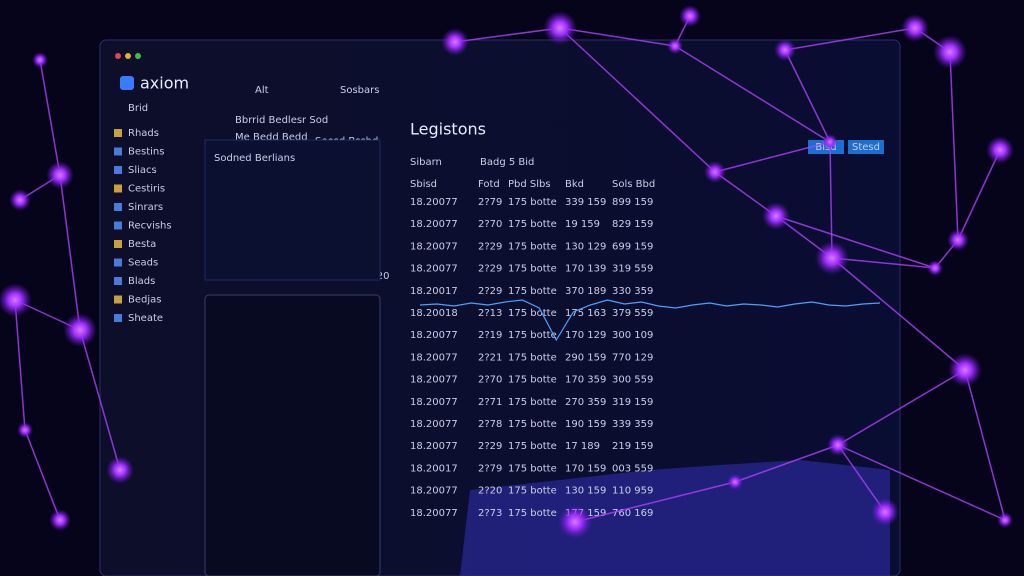 The height and width of the screenshot is (576, 1024). Describe the element at coordinates (585, 513) in the screenshot. I see `table-cell: 177 159` at that location.